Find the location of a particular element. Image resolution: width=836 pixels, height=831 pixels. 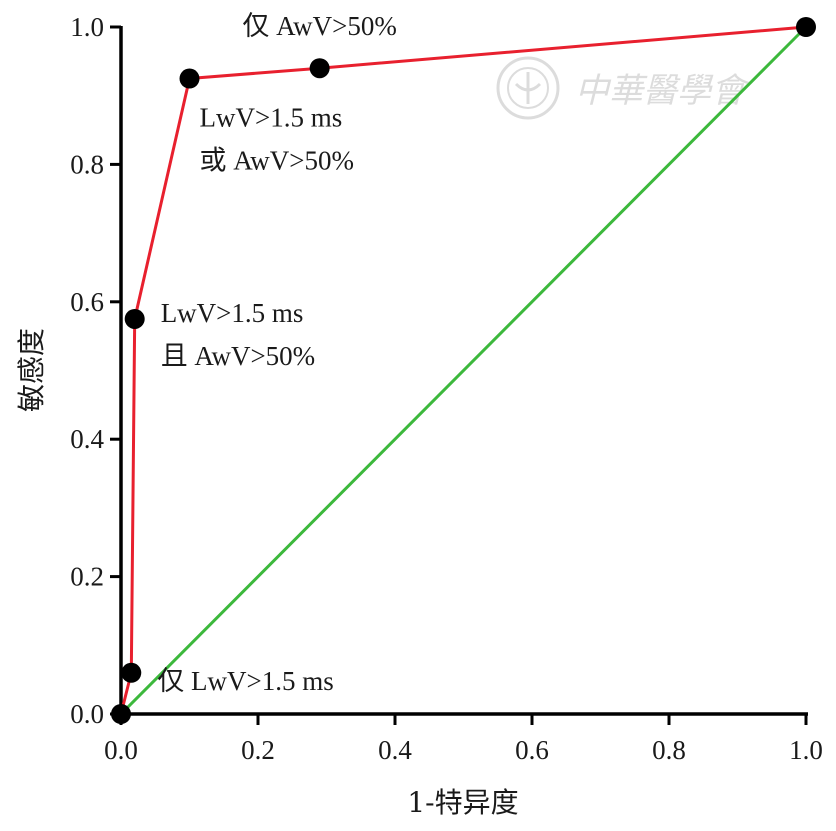

annotation-label: 仅 LwV>1.5 ms is located at coordinates (245, 681).